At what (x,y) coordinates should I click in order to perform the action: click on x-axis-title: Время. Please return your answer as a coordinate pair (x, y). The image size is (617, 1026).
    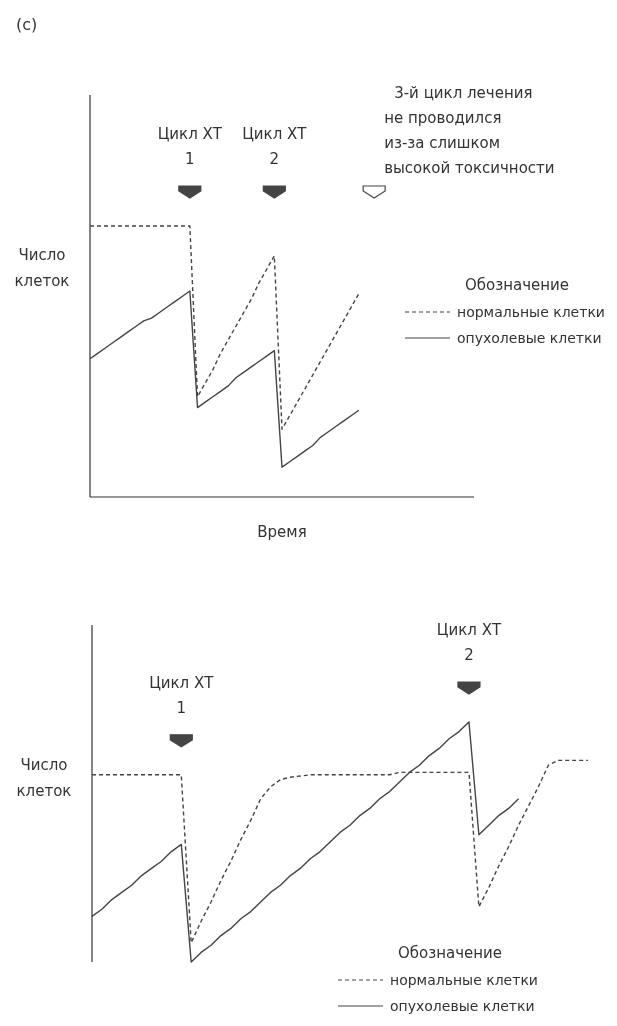
    Looking at the image, I should click on (282, 532).